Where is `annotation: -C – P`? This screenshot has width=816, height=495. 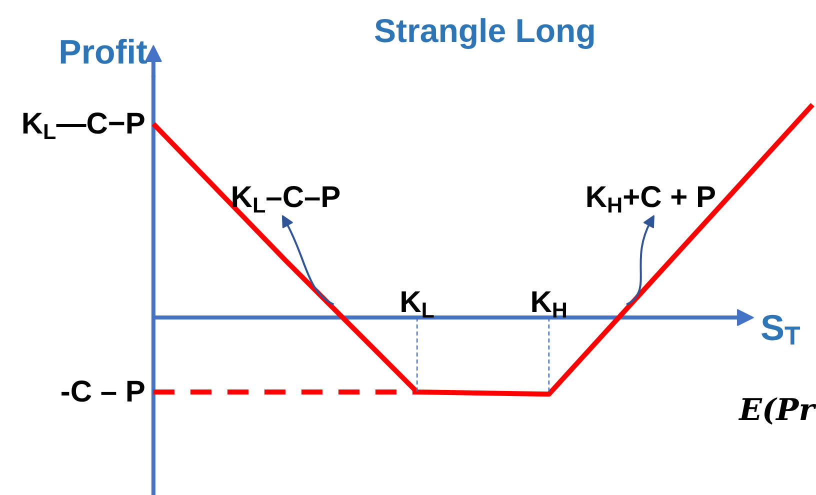
annotation: -C – P is located at coordinates (103, 392).